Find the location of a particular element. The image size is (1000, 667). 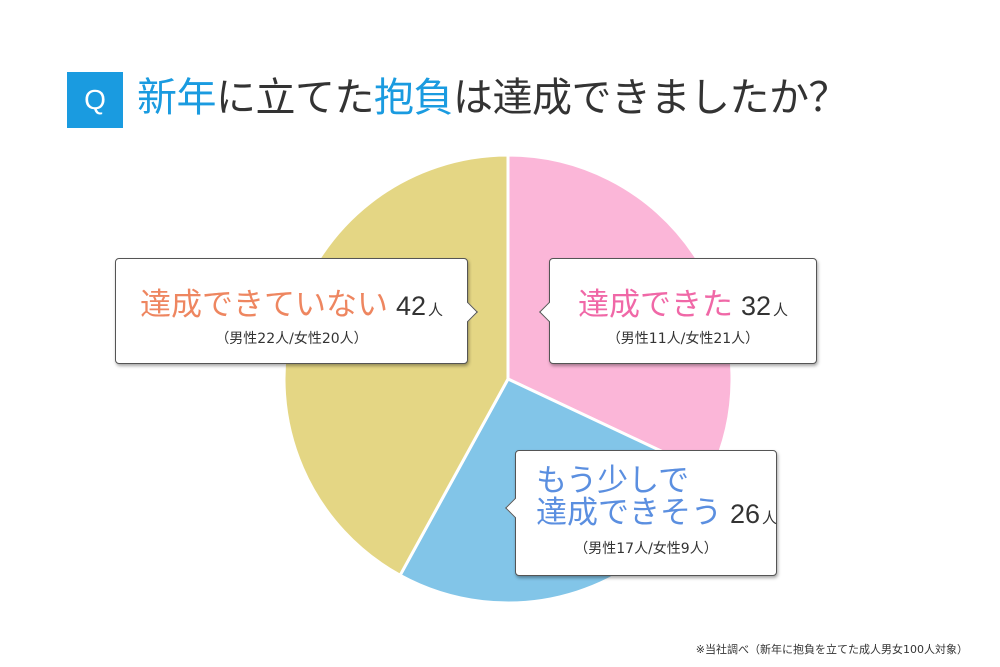

slice-label-almost-line1: もう少しで is located at coordinates (613, 481).